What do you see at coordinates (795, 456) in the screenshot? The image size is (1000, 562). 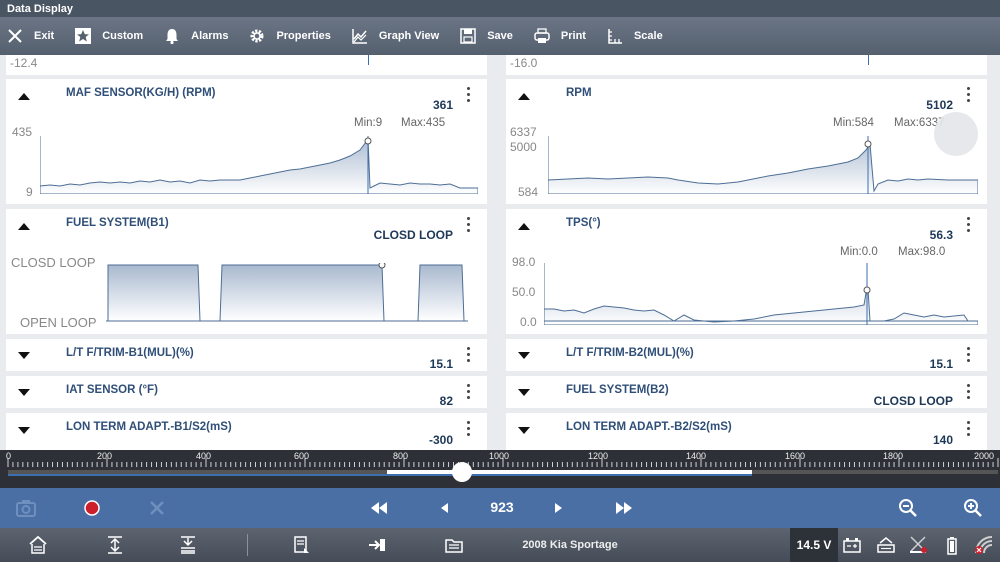 I see `tick-label: 1600` at bounding box center [795, 456].